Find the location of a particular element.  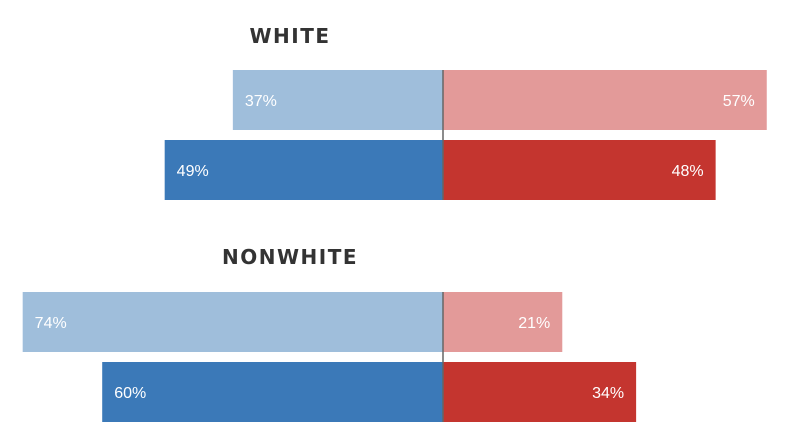

bar-label-white-light-right: 57% is located at coordinates (739, 101).